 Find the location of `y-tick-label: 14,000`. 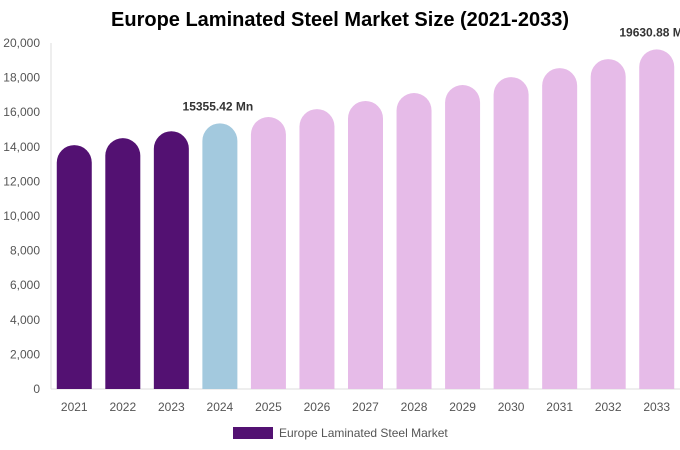

y-tick-label: 14,000 is located at coordinates (21, 147).